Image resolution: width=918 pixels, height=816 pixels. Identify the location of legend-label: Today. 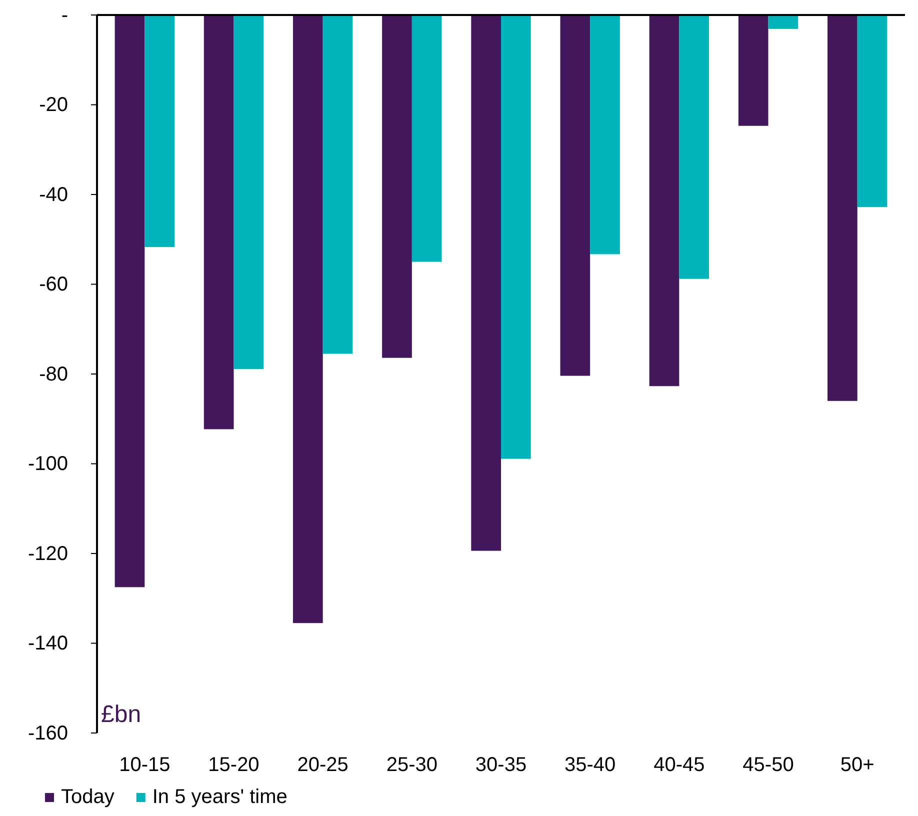
(87, 797).